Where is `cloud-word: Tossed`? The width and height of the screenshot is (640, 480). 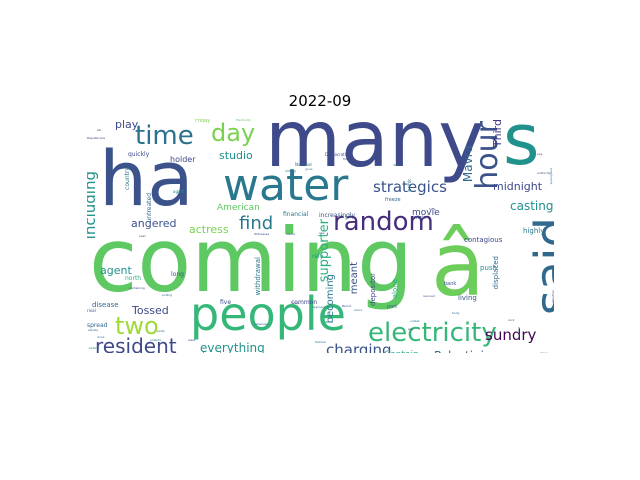
cloud-word: Tossed is located at coordinates (150, 310).